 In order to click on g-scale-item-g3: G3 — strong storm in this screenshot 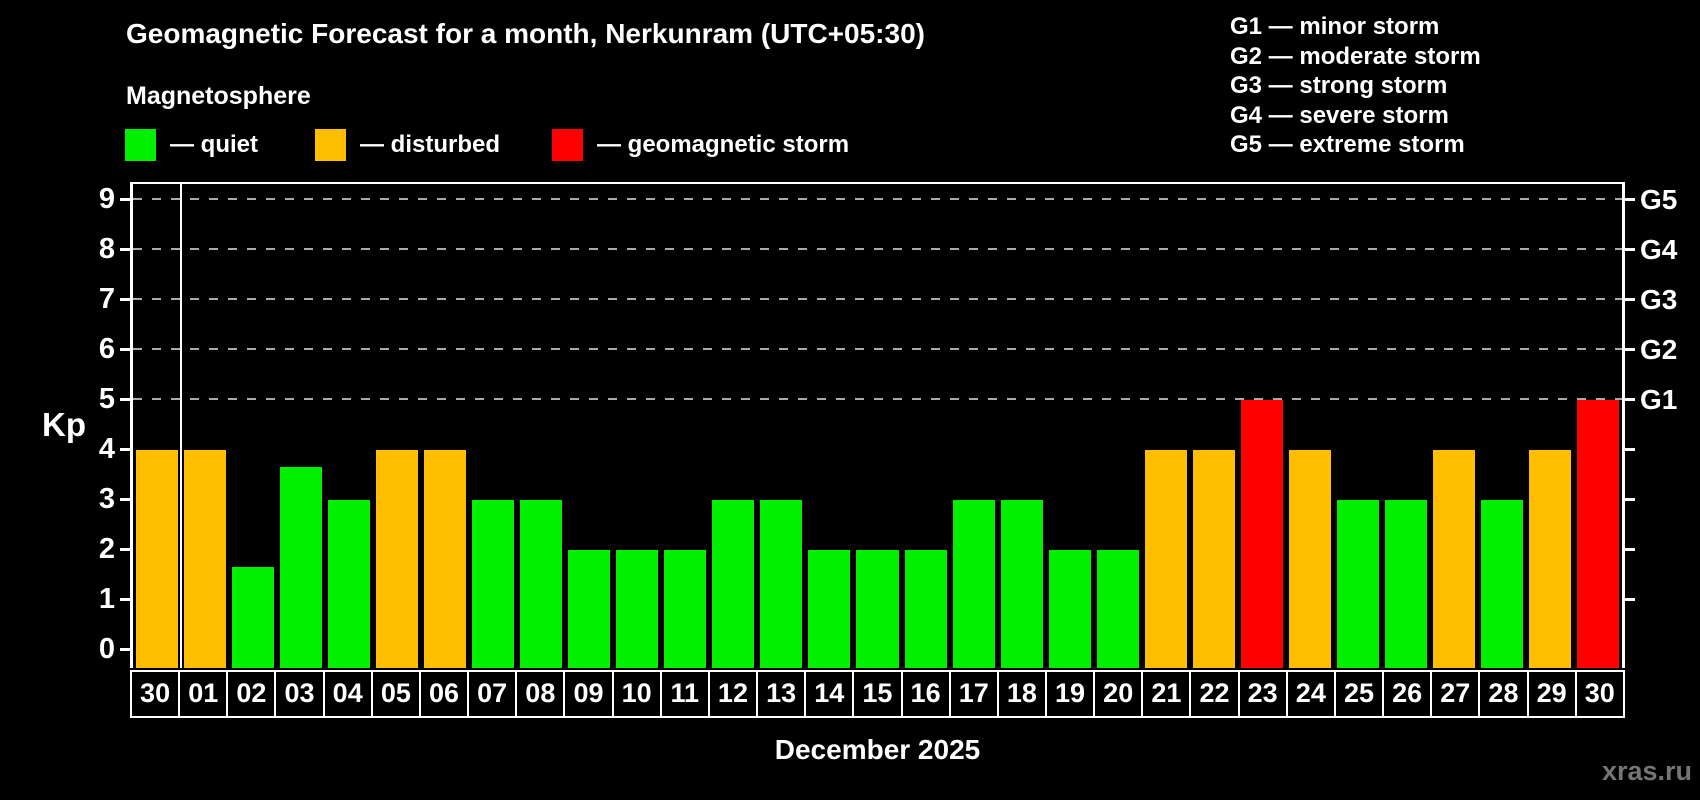, I will do `click(1339, 85)`.